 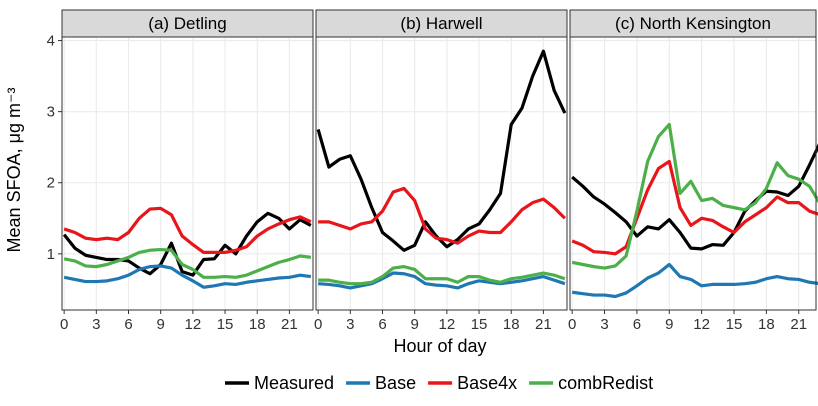 I want to click on legend-label: Base, so click(x=395, y=383).